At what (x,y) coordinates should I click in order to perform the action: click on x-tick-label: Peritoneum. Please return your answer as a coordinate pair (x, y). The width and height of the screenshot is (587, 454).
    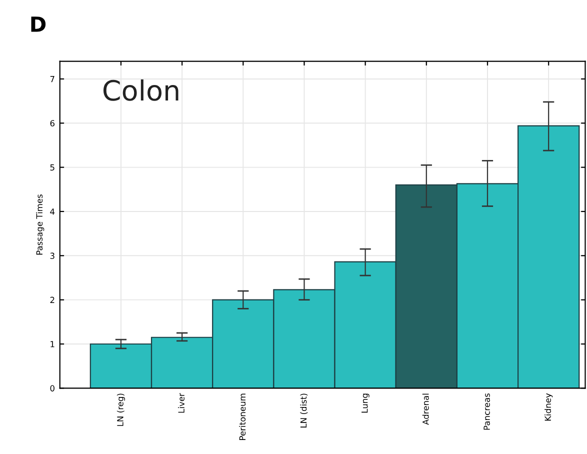
    Looking at the image, I should click on (242, 417).